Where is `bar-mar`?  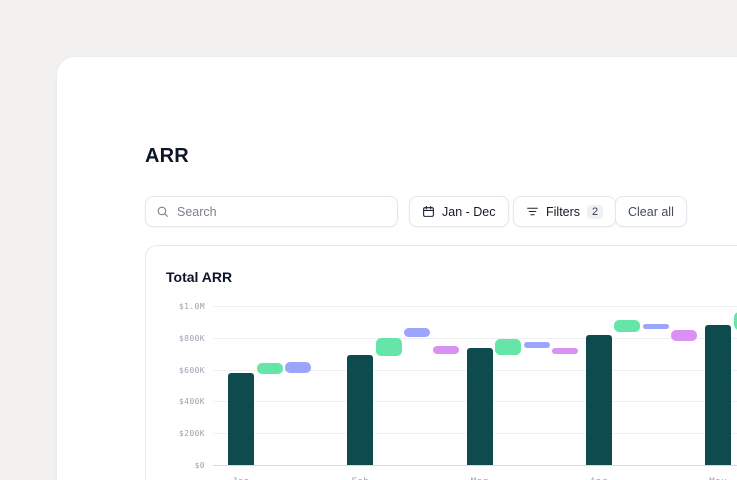 bar-mar is located at coordinates (479, 406).